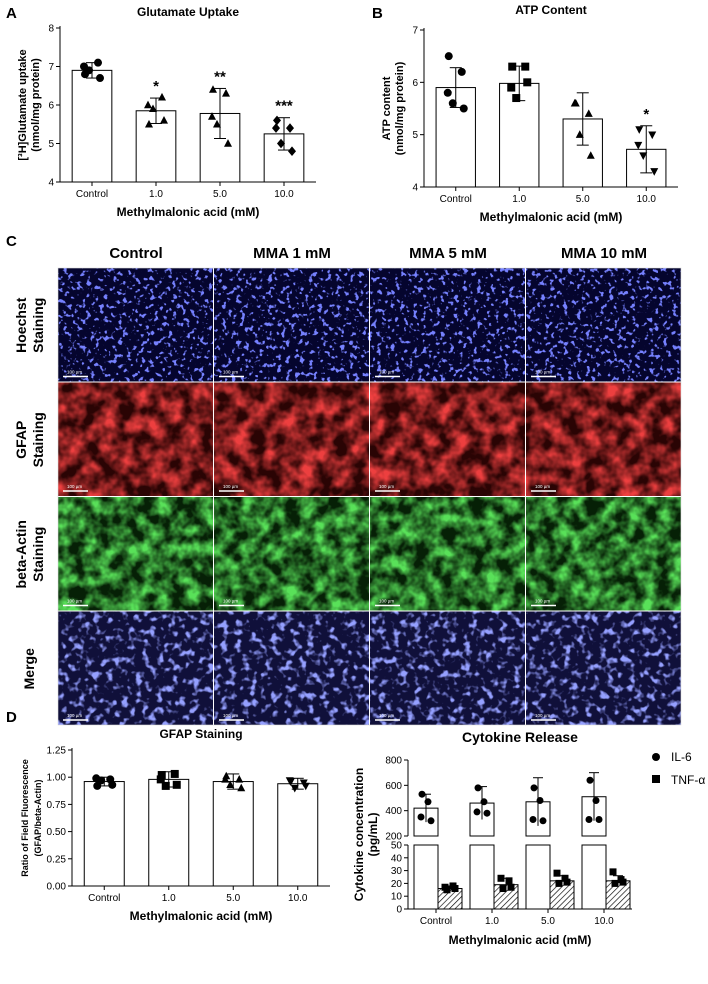  Describe the element at coordinates (57, 778) in the screenshot. I see `y-tick-label: 1.00` at that location.